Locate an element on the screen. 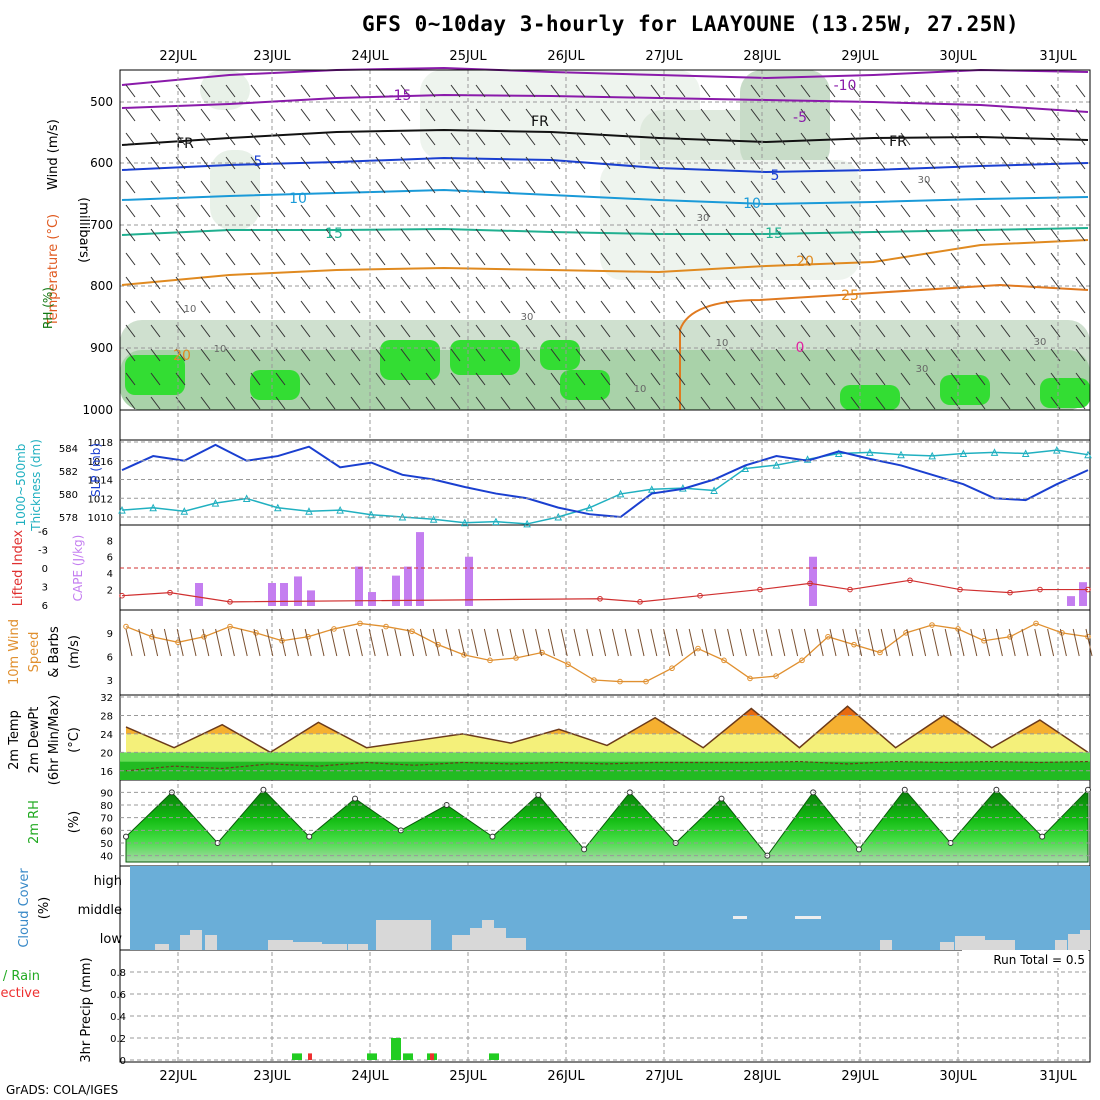  precip-panel is located at coordinates (610, 1005).